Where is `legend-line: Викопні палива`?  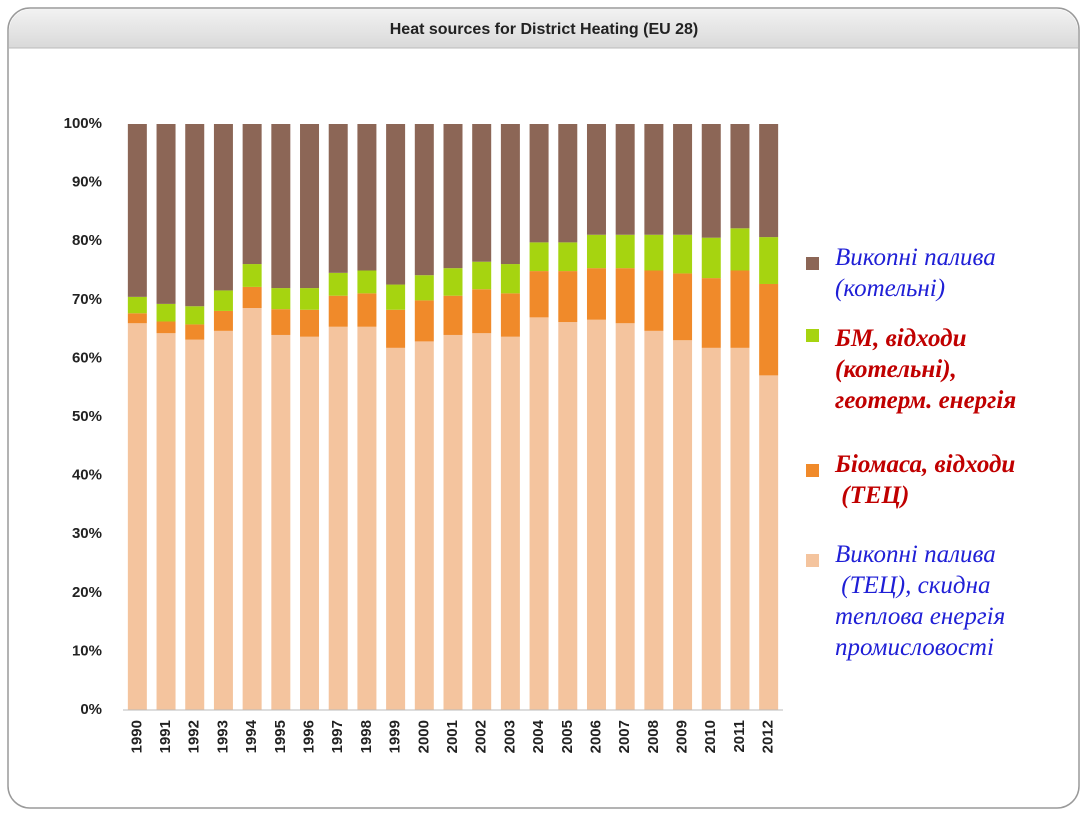 legend-line: Викопні палива is located at coordinates (915, 257).